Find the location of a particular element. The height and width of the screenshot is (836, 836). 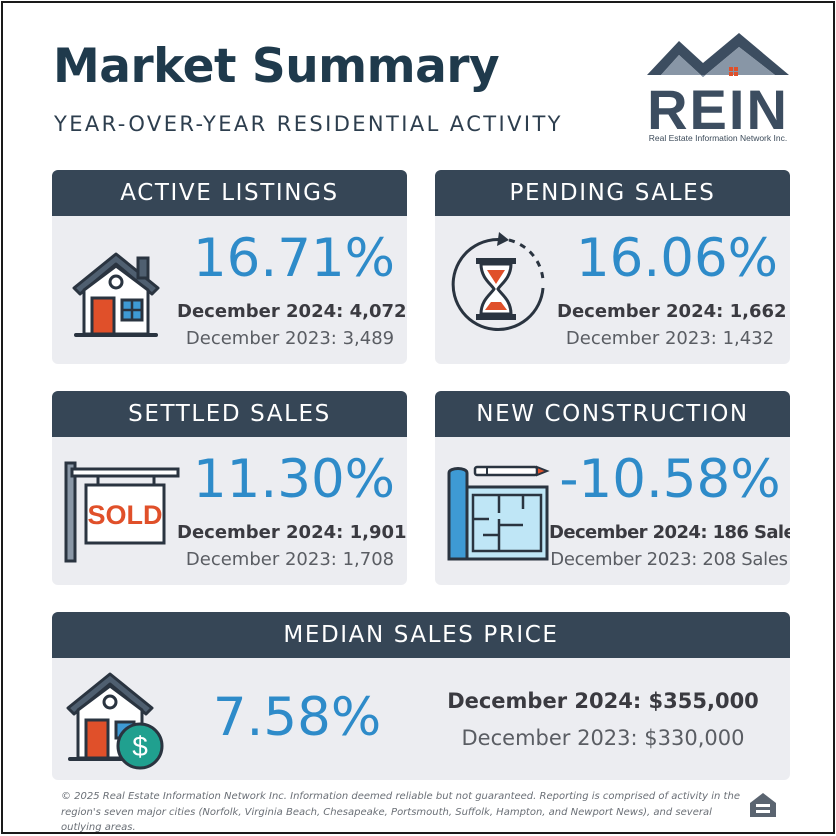

page-subtitle: YEAR-OVER-YEAR RESIDENTIAL ACTIVITY is located at coordinates (308, 124).